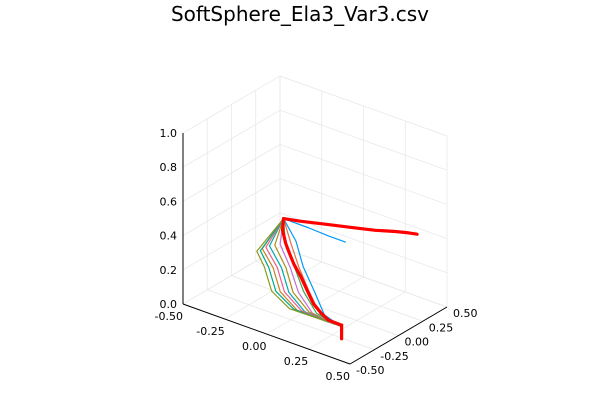 The image size is (600, 400). What do you see at coordinates (254, 346) in the screenshot?
I see `x-tick-label: 0.00` at bounding box center [254, 346].